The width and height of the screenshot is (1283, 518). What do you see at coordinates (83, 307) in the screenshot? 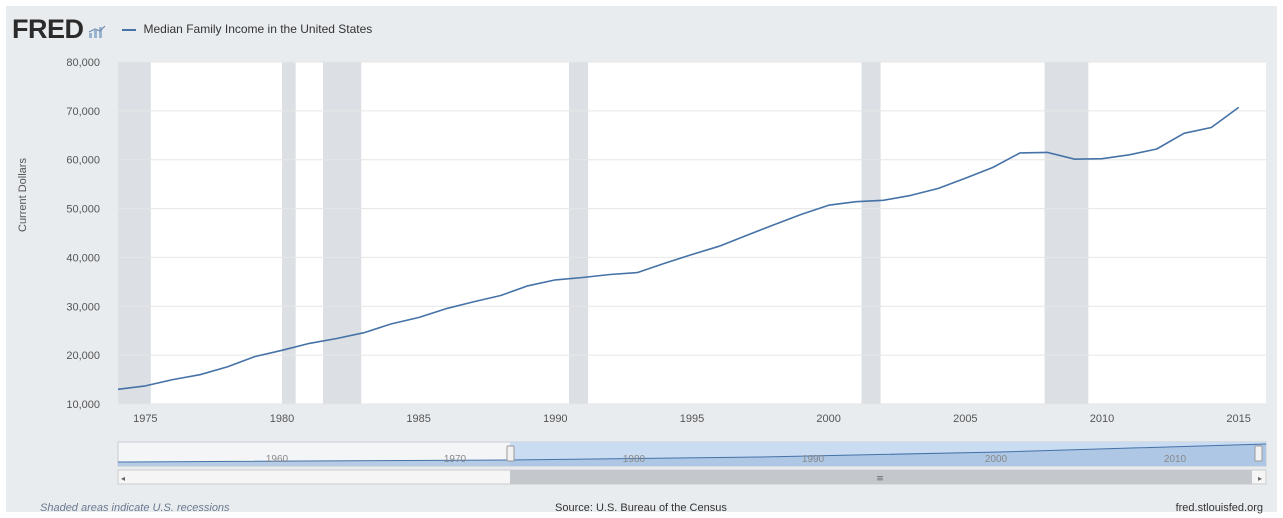
I see `y-tick-label: 30,000` at bounding box center [83, 307].